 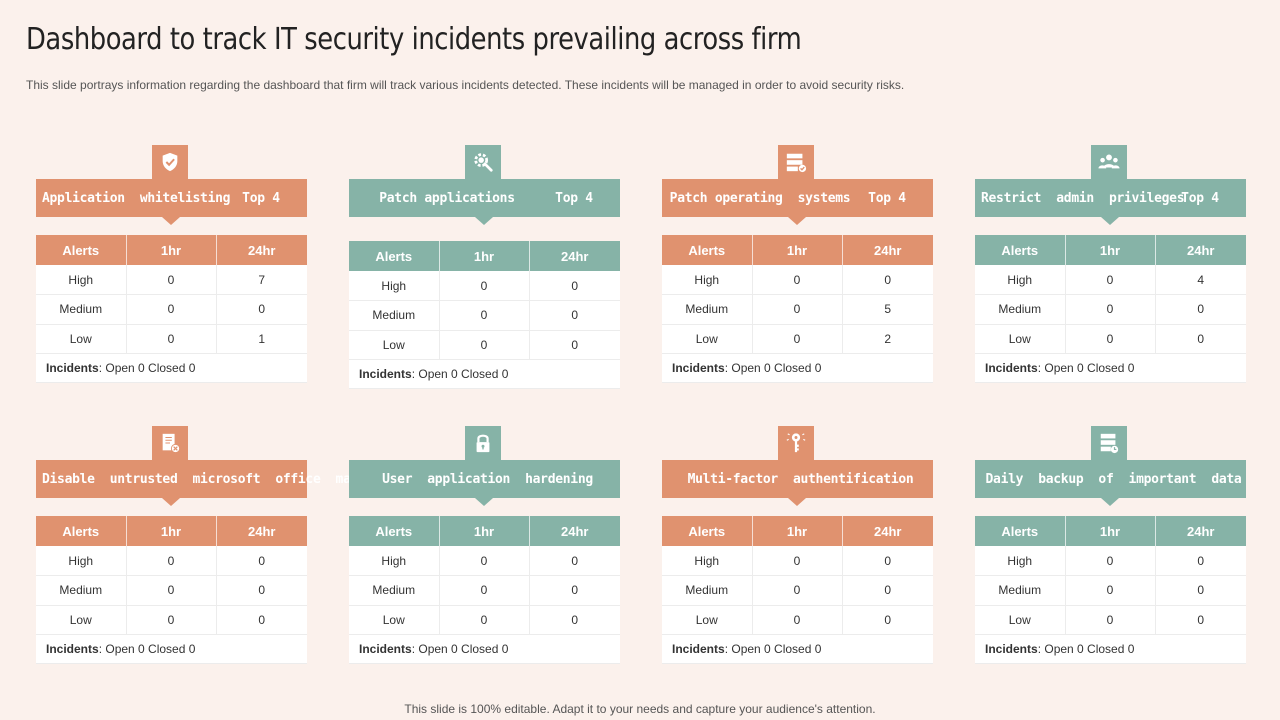 What do you see at coordinates (1110, 280) in the screenshot?
I see `table-row: High 0 4` at bounding box center [1110, 280].